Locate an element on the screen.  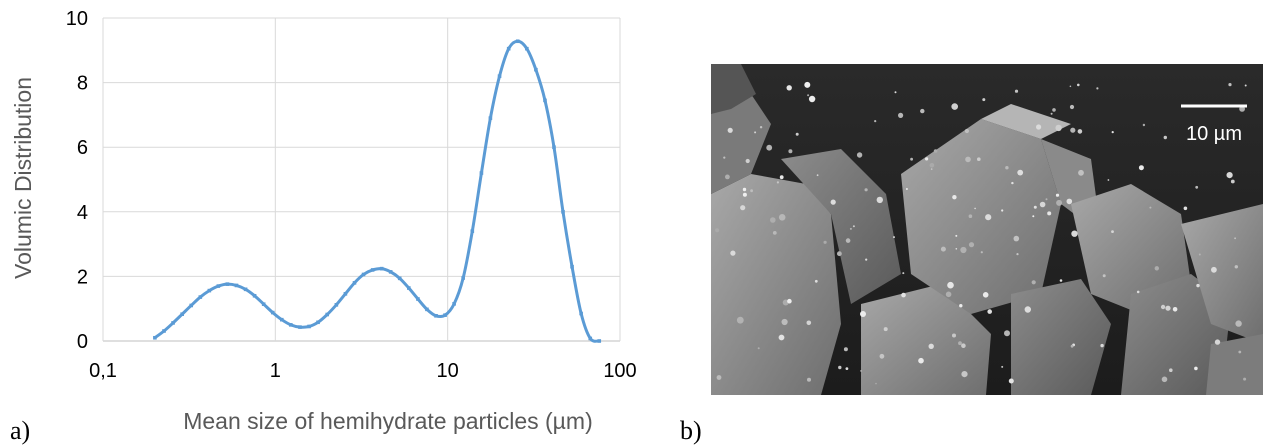
panel-a-label: a) is located at coordinates (20, 430).